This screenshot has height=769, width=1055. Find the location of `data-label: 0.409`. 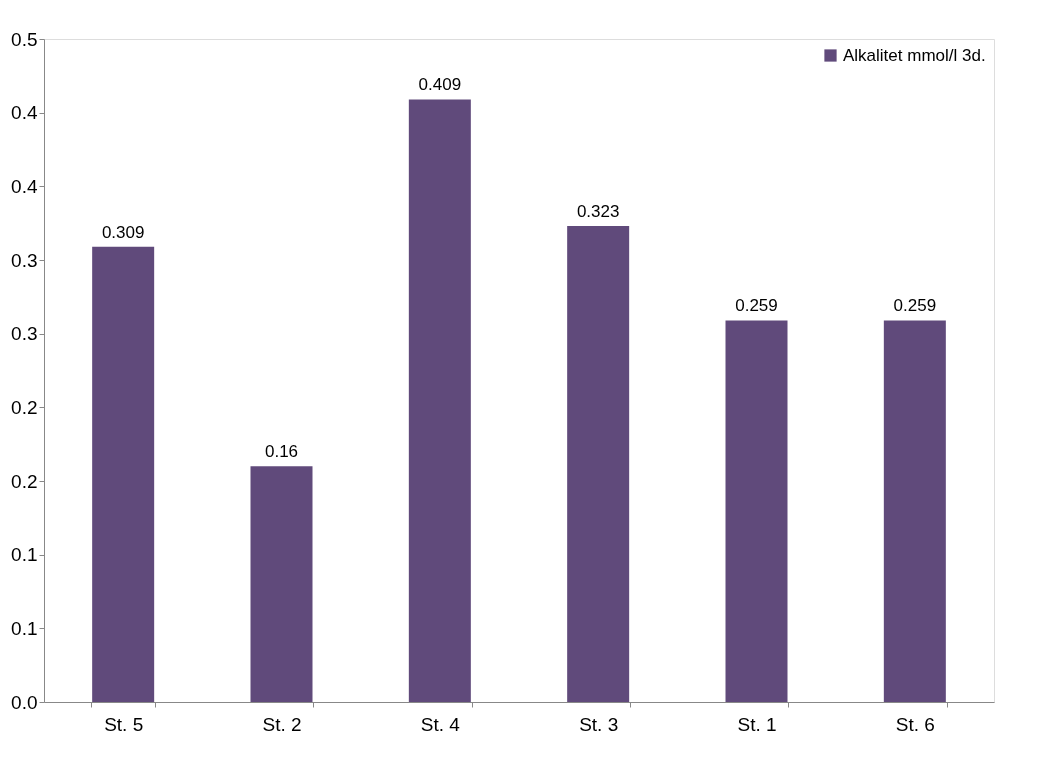

data-label: 0.409 is located at coordinates (440, 85).